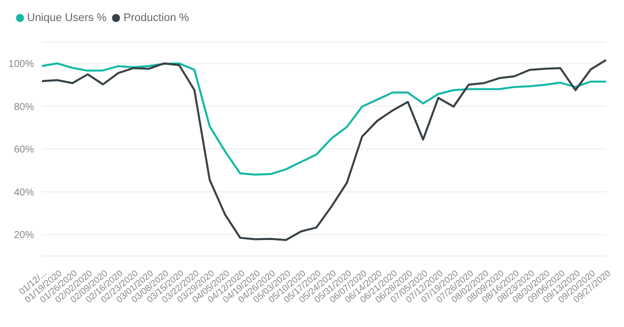  Describe the element at coordinates (66, 18) in the screenshot. I see `legend-label: Unique Users %` at that location.